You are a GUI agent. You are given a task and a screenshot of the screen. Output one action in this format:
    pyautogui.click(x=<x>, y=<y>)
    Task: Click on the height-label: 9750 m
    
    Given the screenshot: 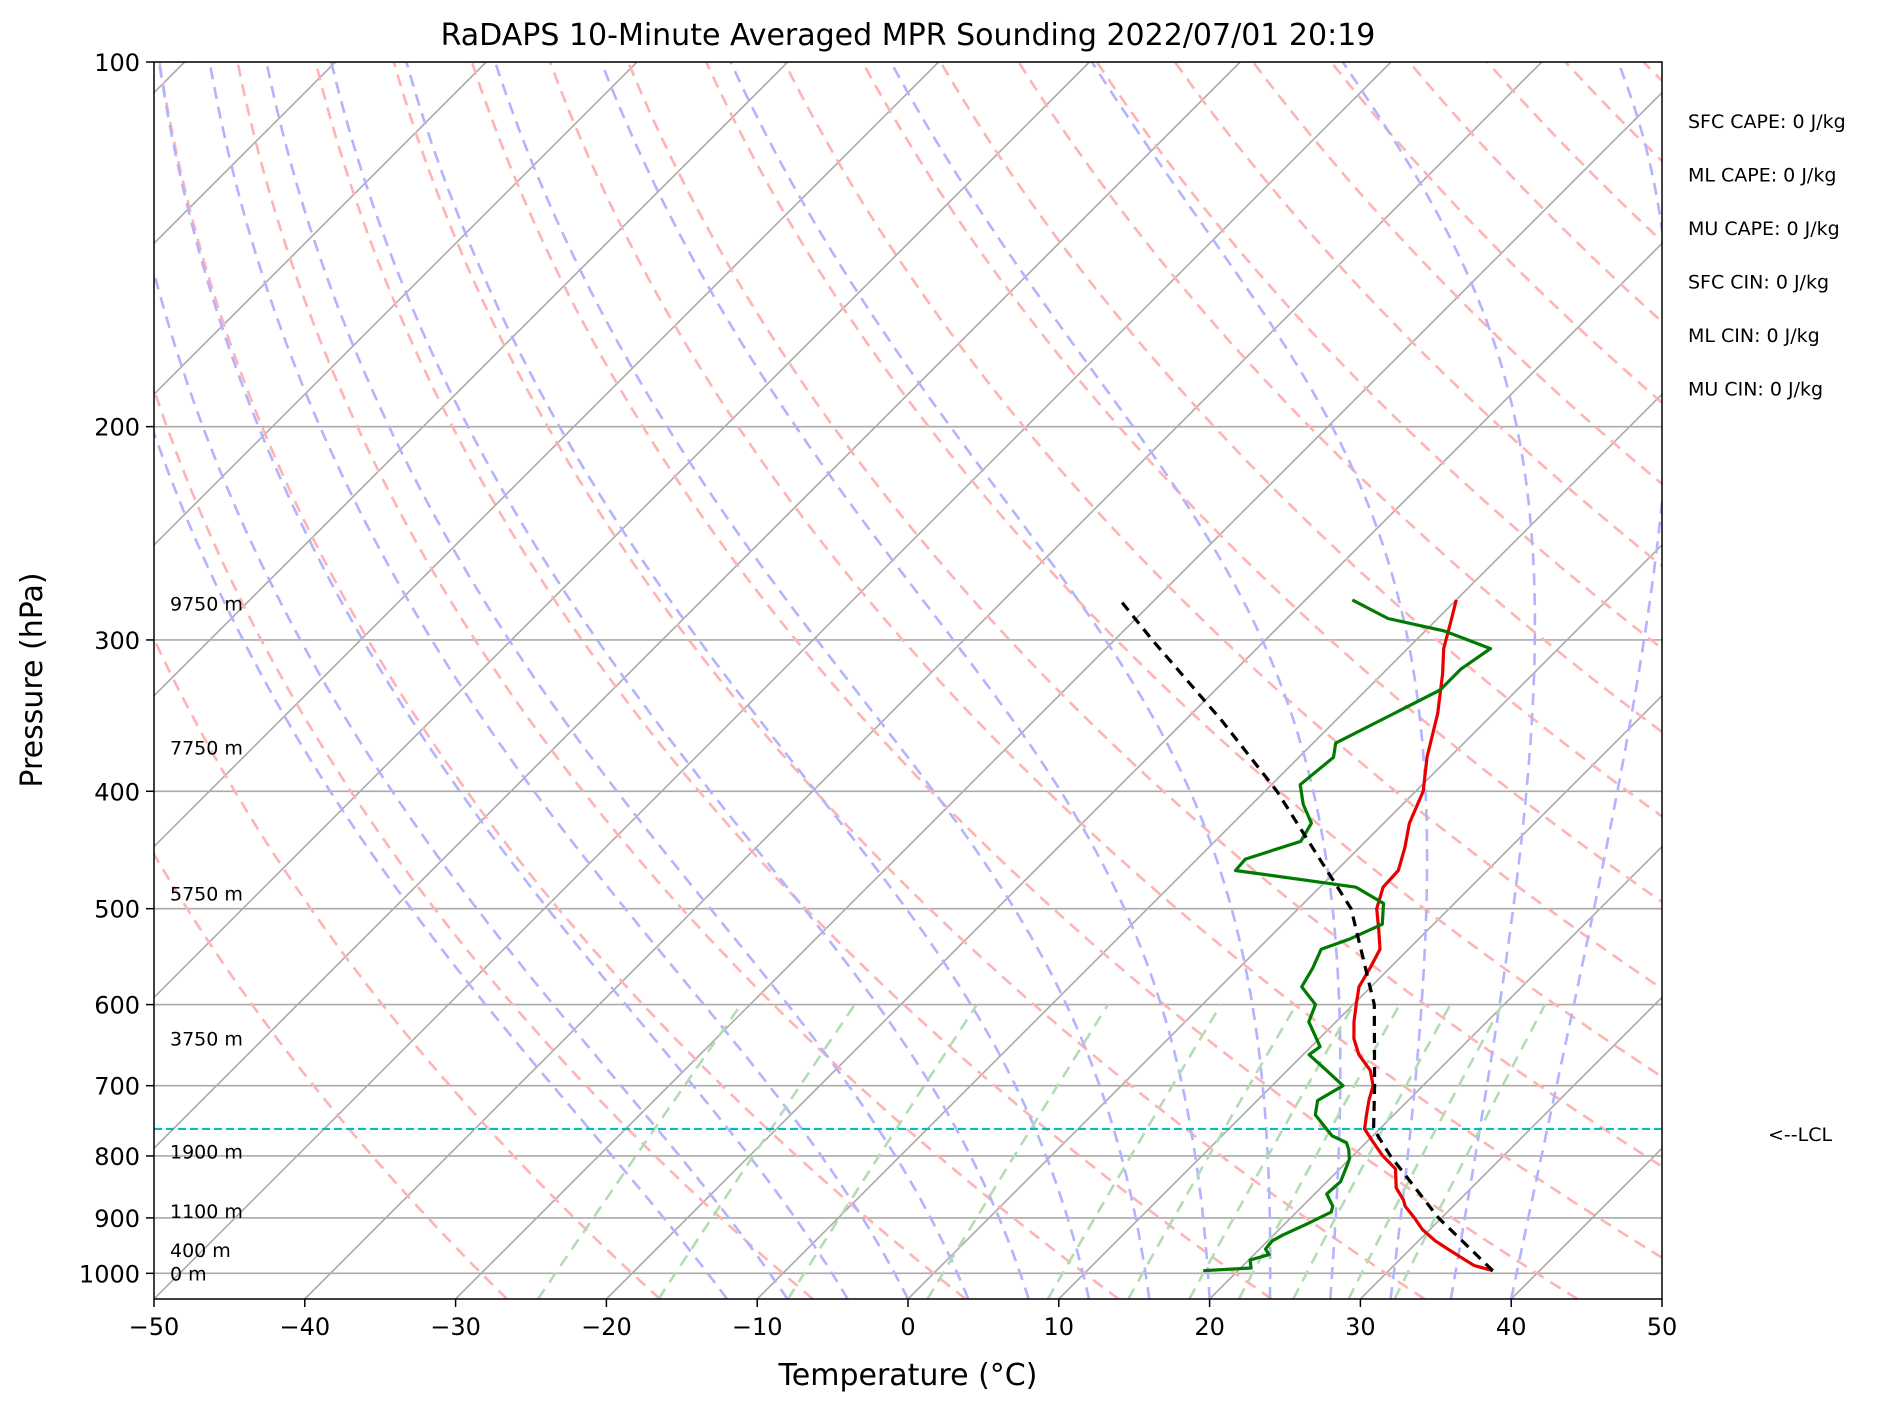 What is the action you would take?
    pyautogui.click(x=206, y=605)
    